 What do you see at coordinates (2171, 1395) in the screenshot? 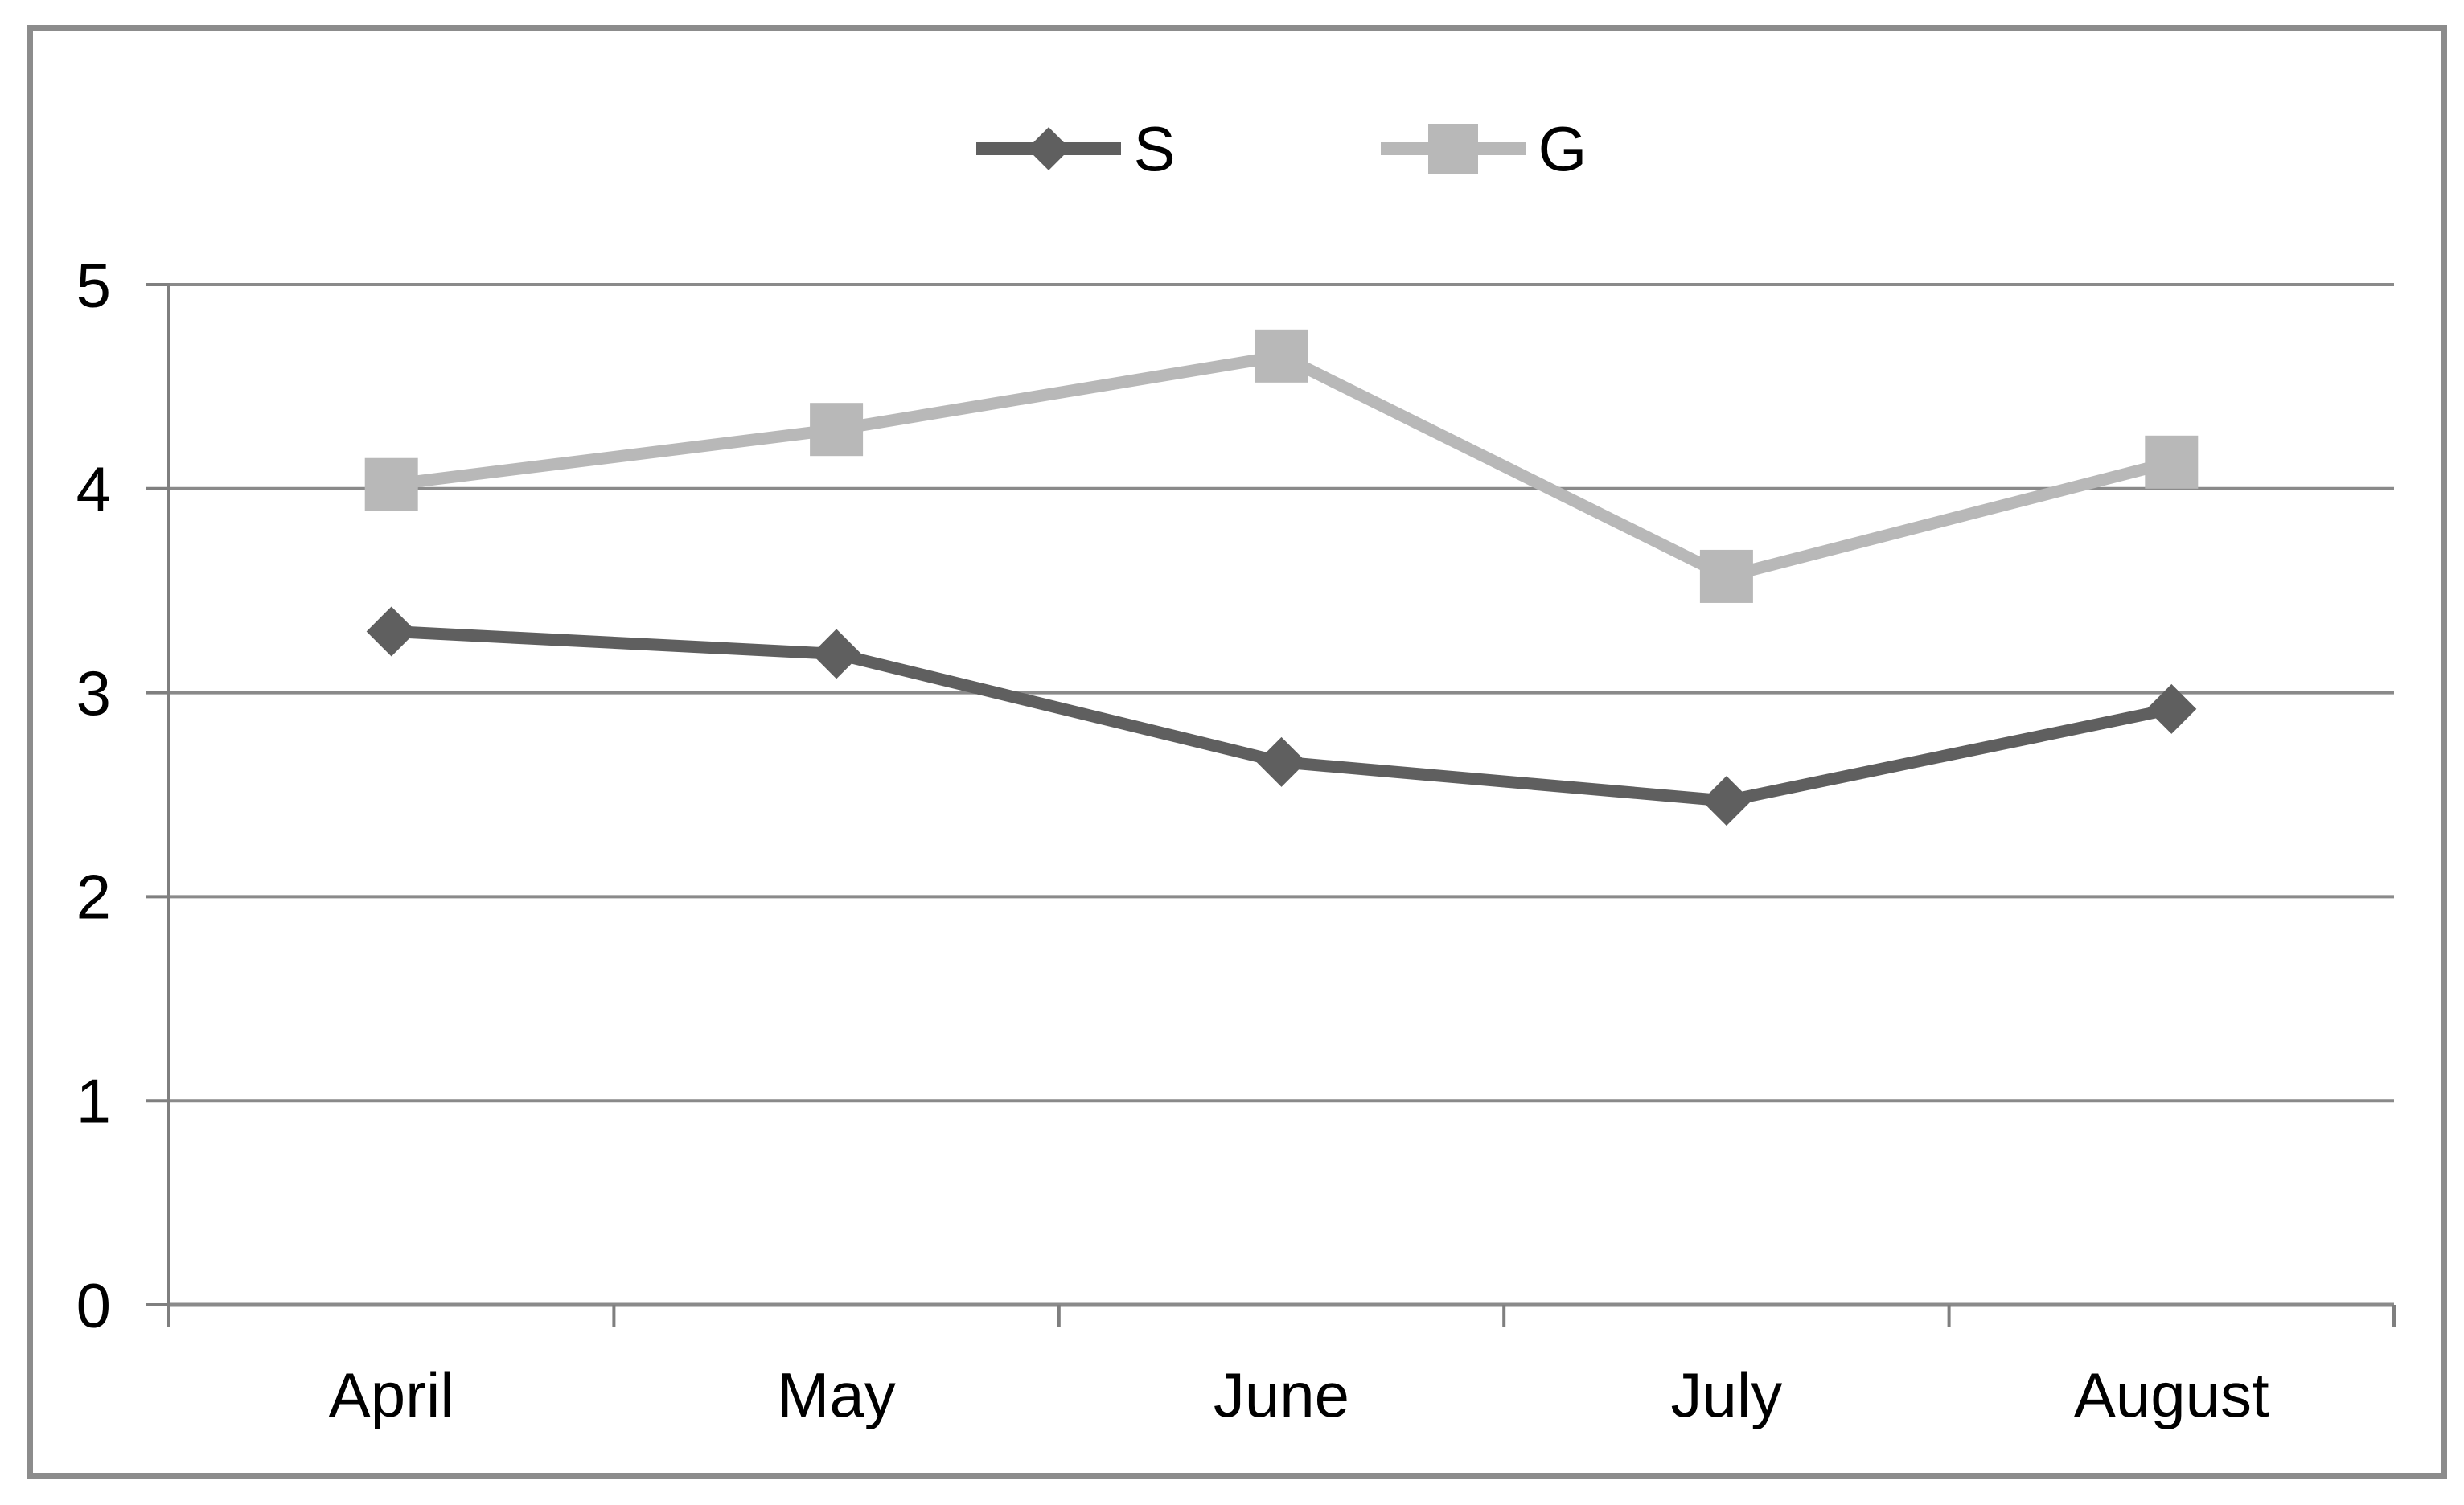
I see `x-axis-tick-label: August` at bounding box center [2171, 1395].